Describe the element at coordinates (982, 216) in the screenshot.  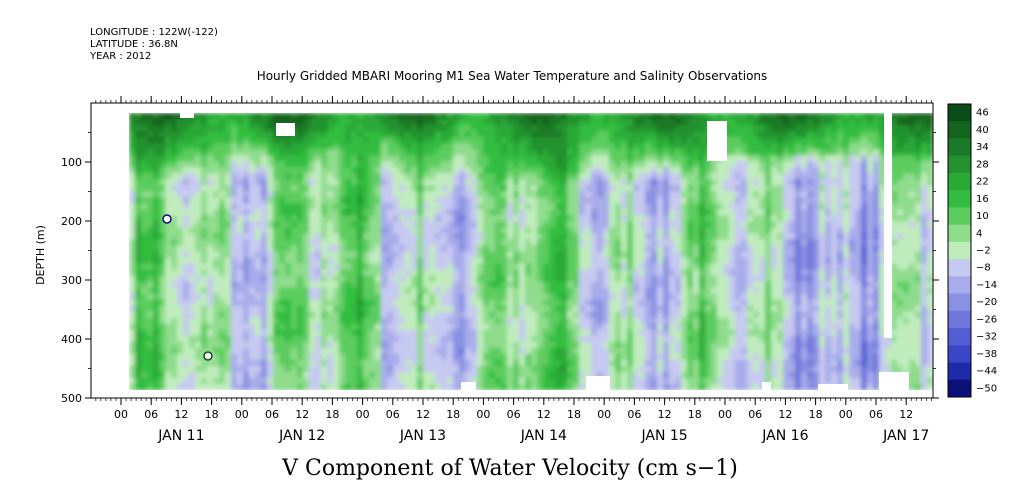
I see `colorbar-label: 10` at that location.